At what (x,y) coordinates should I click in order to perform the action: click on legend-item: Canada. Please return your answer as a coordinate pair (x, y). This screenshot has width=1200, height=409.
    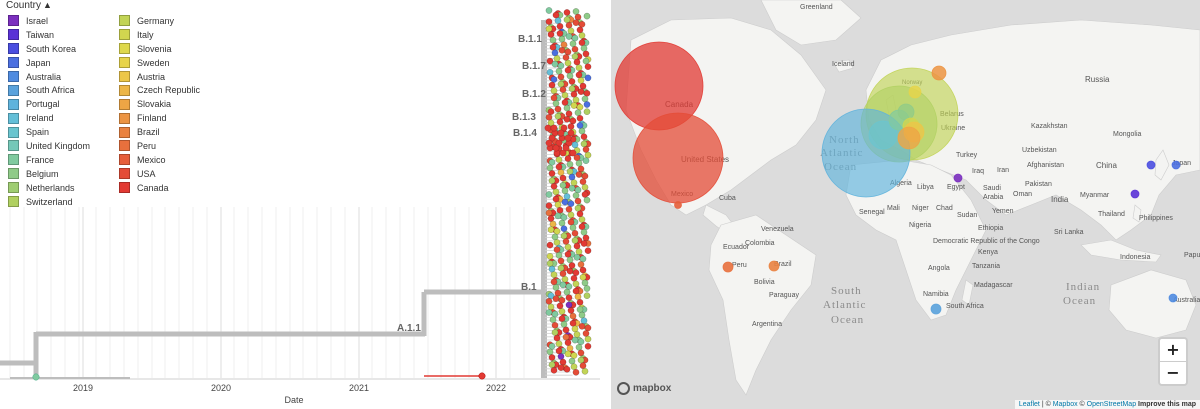
    Looking at the image, I should click on (159, 188).